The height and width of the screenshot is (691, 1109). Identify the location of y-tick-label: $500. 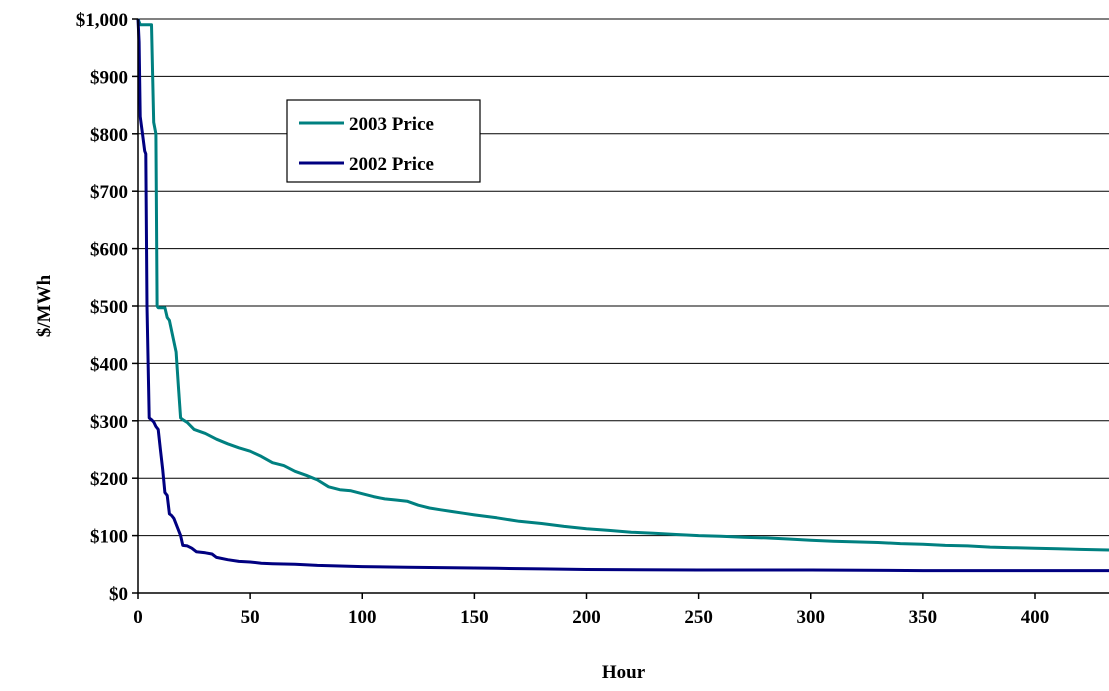
(109, 307).